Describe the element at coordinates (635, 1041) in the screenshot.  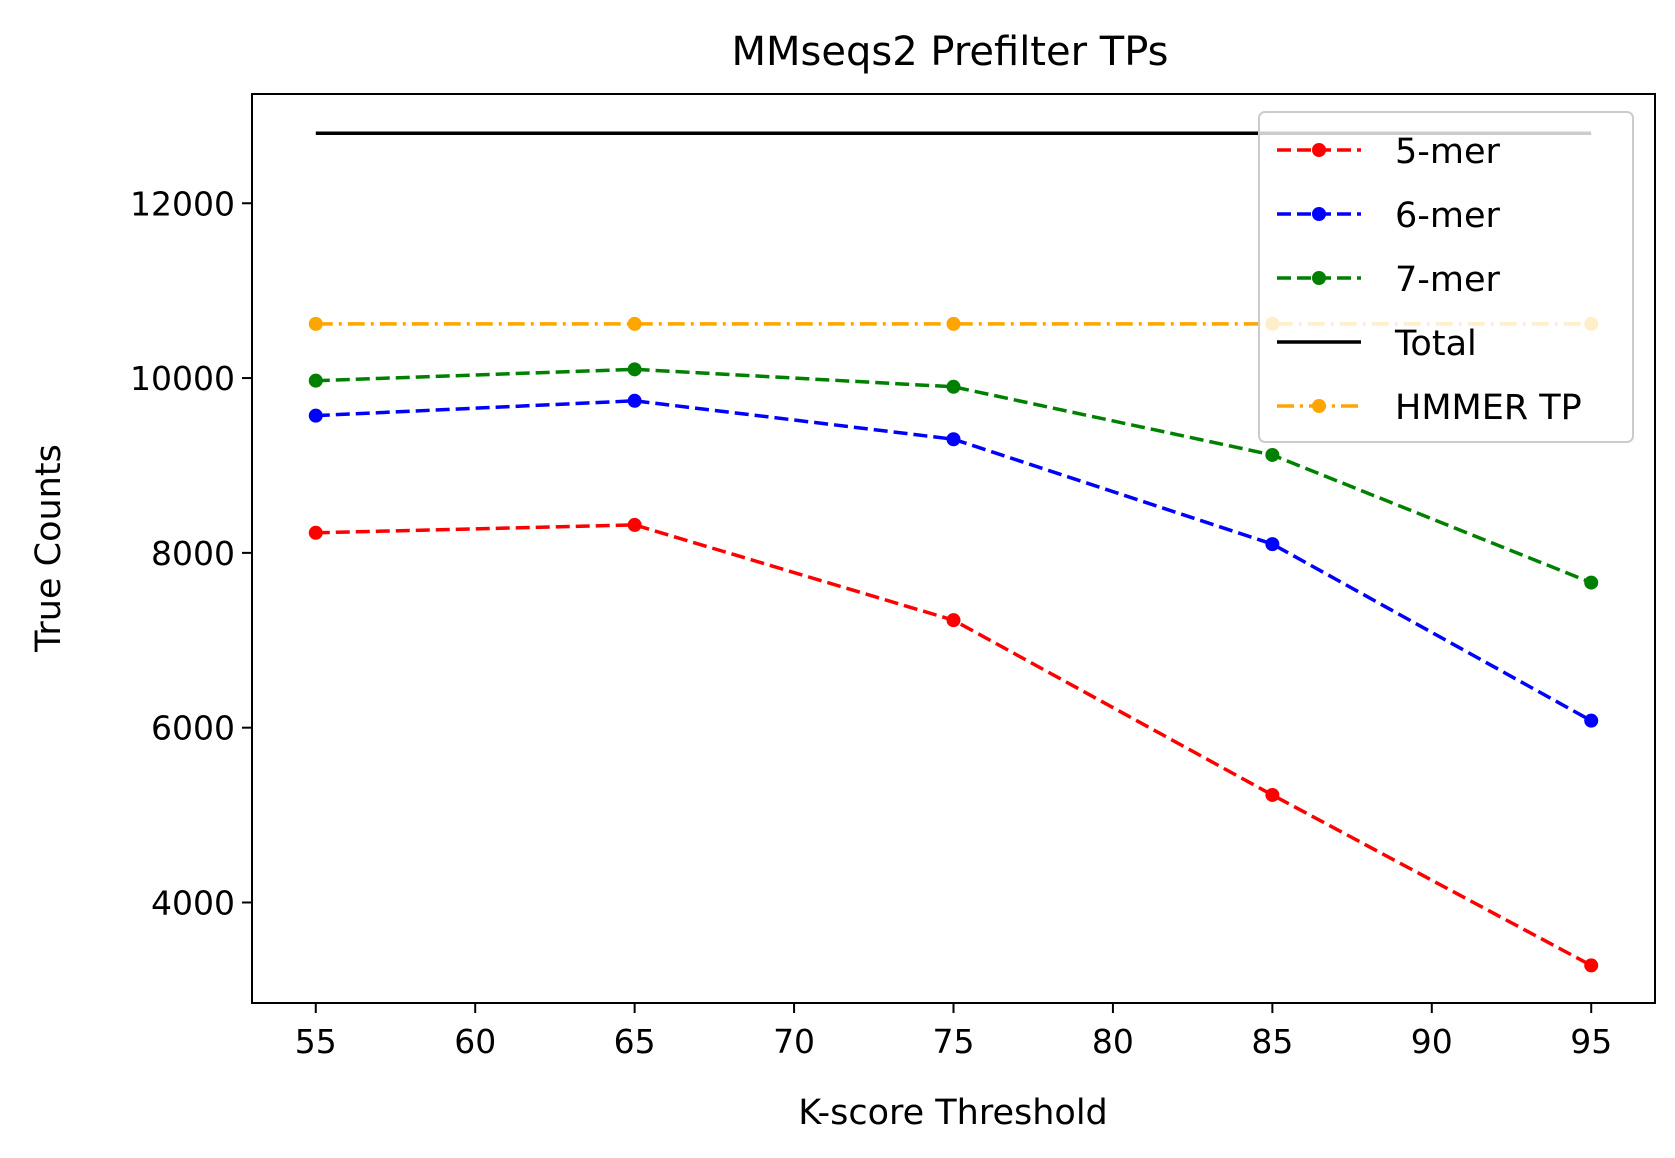
I see `x-tick-label: 65` at that location.